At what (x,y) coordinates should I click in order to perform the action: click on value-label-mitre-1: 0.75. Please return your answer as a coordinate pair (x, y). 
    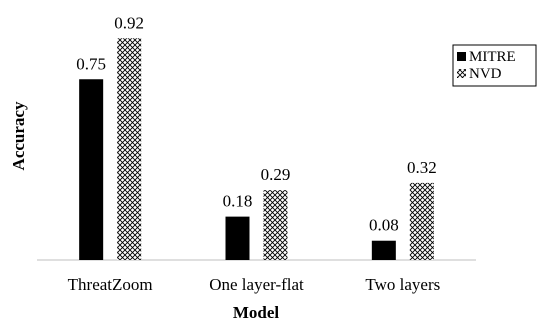
    Looking at the image, I should click on (91, 63).